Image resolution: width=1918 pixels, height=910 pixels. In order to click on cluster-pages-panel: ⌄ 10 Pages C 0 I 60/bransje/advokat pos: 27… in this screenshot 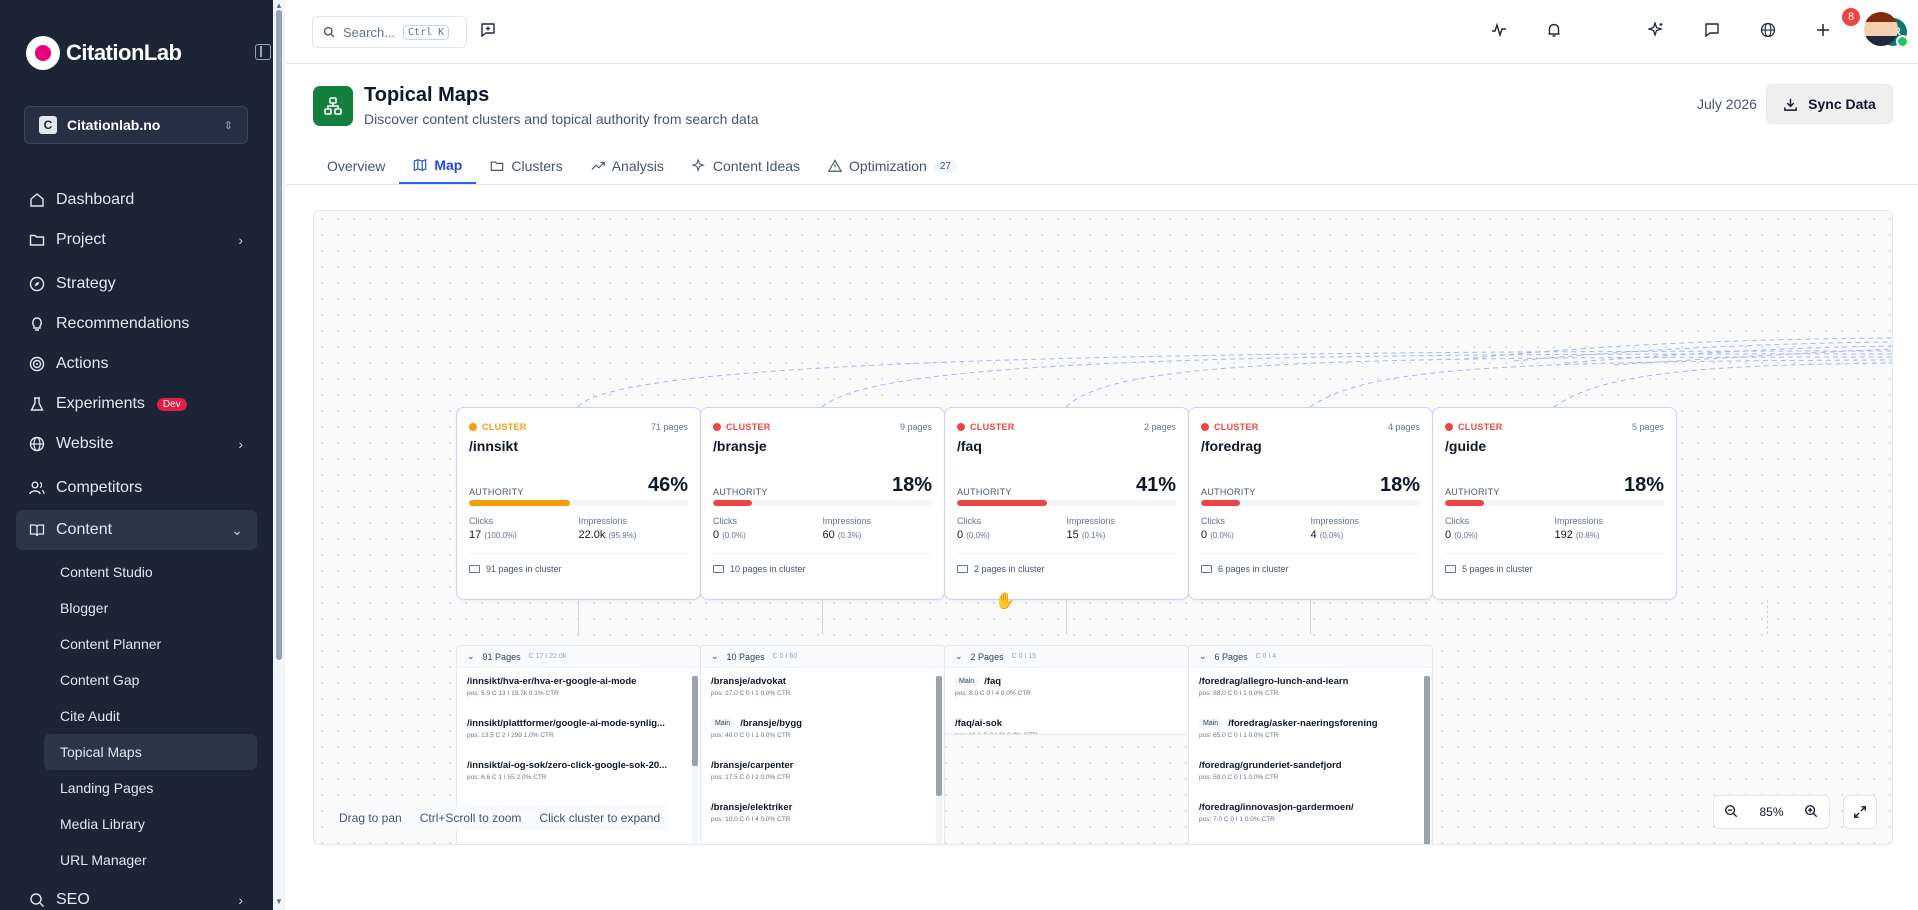, I will do `click(822, 744)`.